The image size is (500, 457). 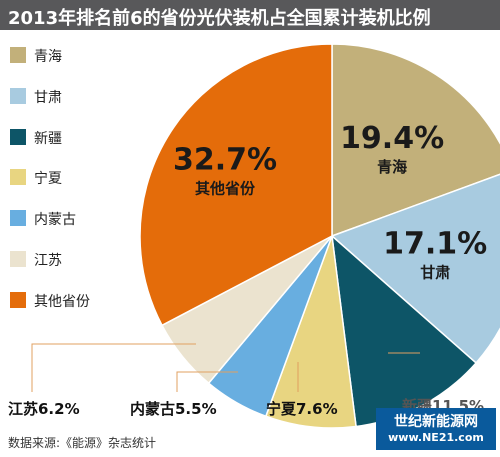 I want to click on callout-label-ningxia: 宁夏7.6%, so click(x=302, y=409).